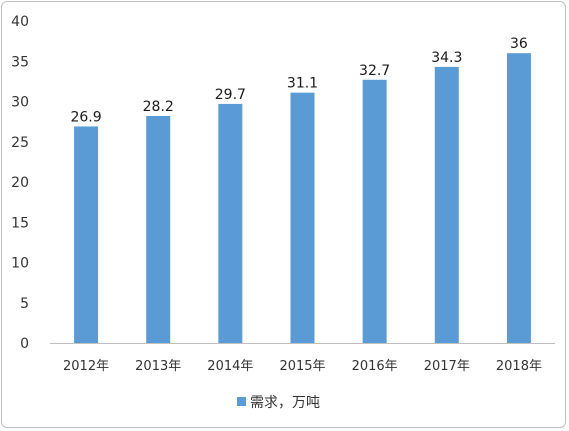 This screenshot has height=431, width=569. I want to click on y-tick-label: 20, so click(20, 183).